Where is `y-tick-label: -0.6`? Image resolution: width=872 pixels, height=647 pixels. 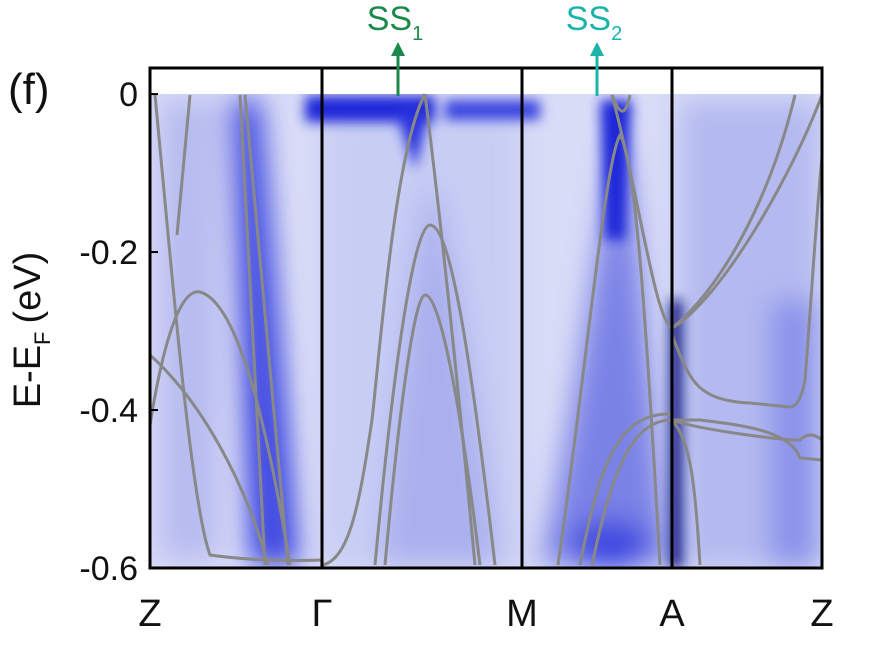
y-tick-label: -0.6 is located at coordinates (108, 569).